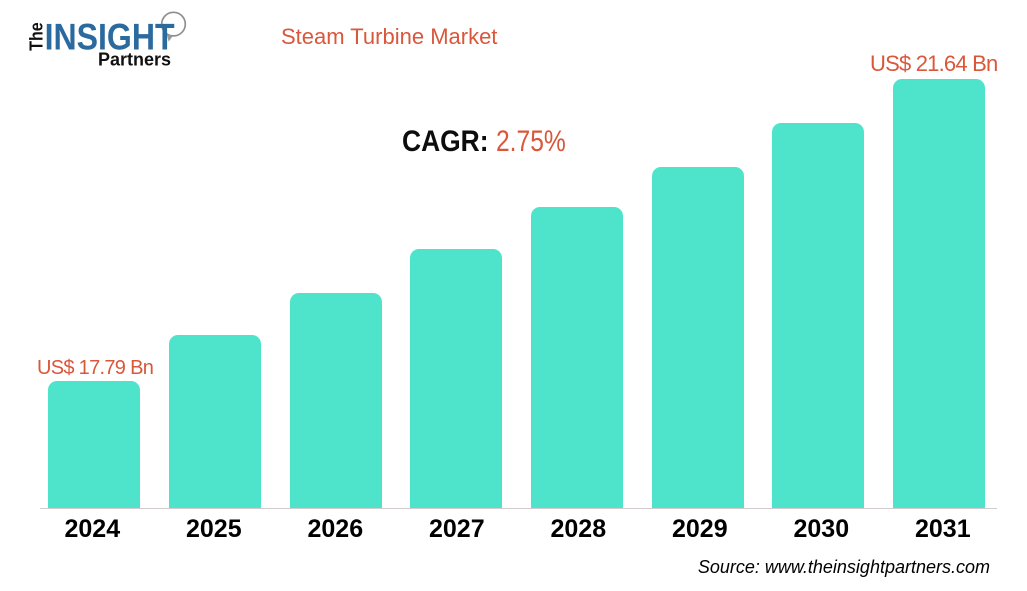  What do you see at coordinates (134, 60) in the screenshot?
I see `svg-text: Partners` at bounding box center [134, 60].